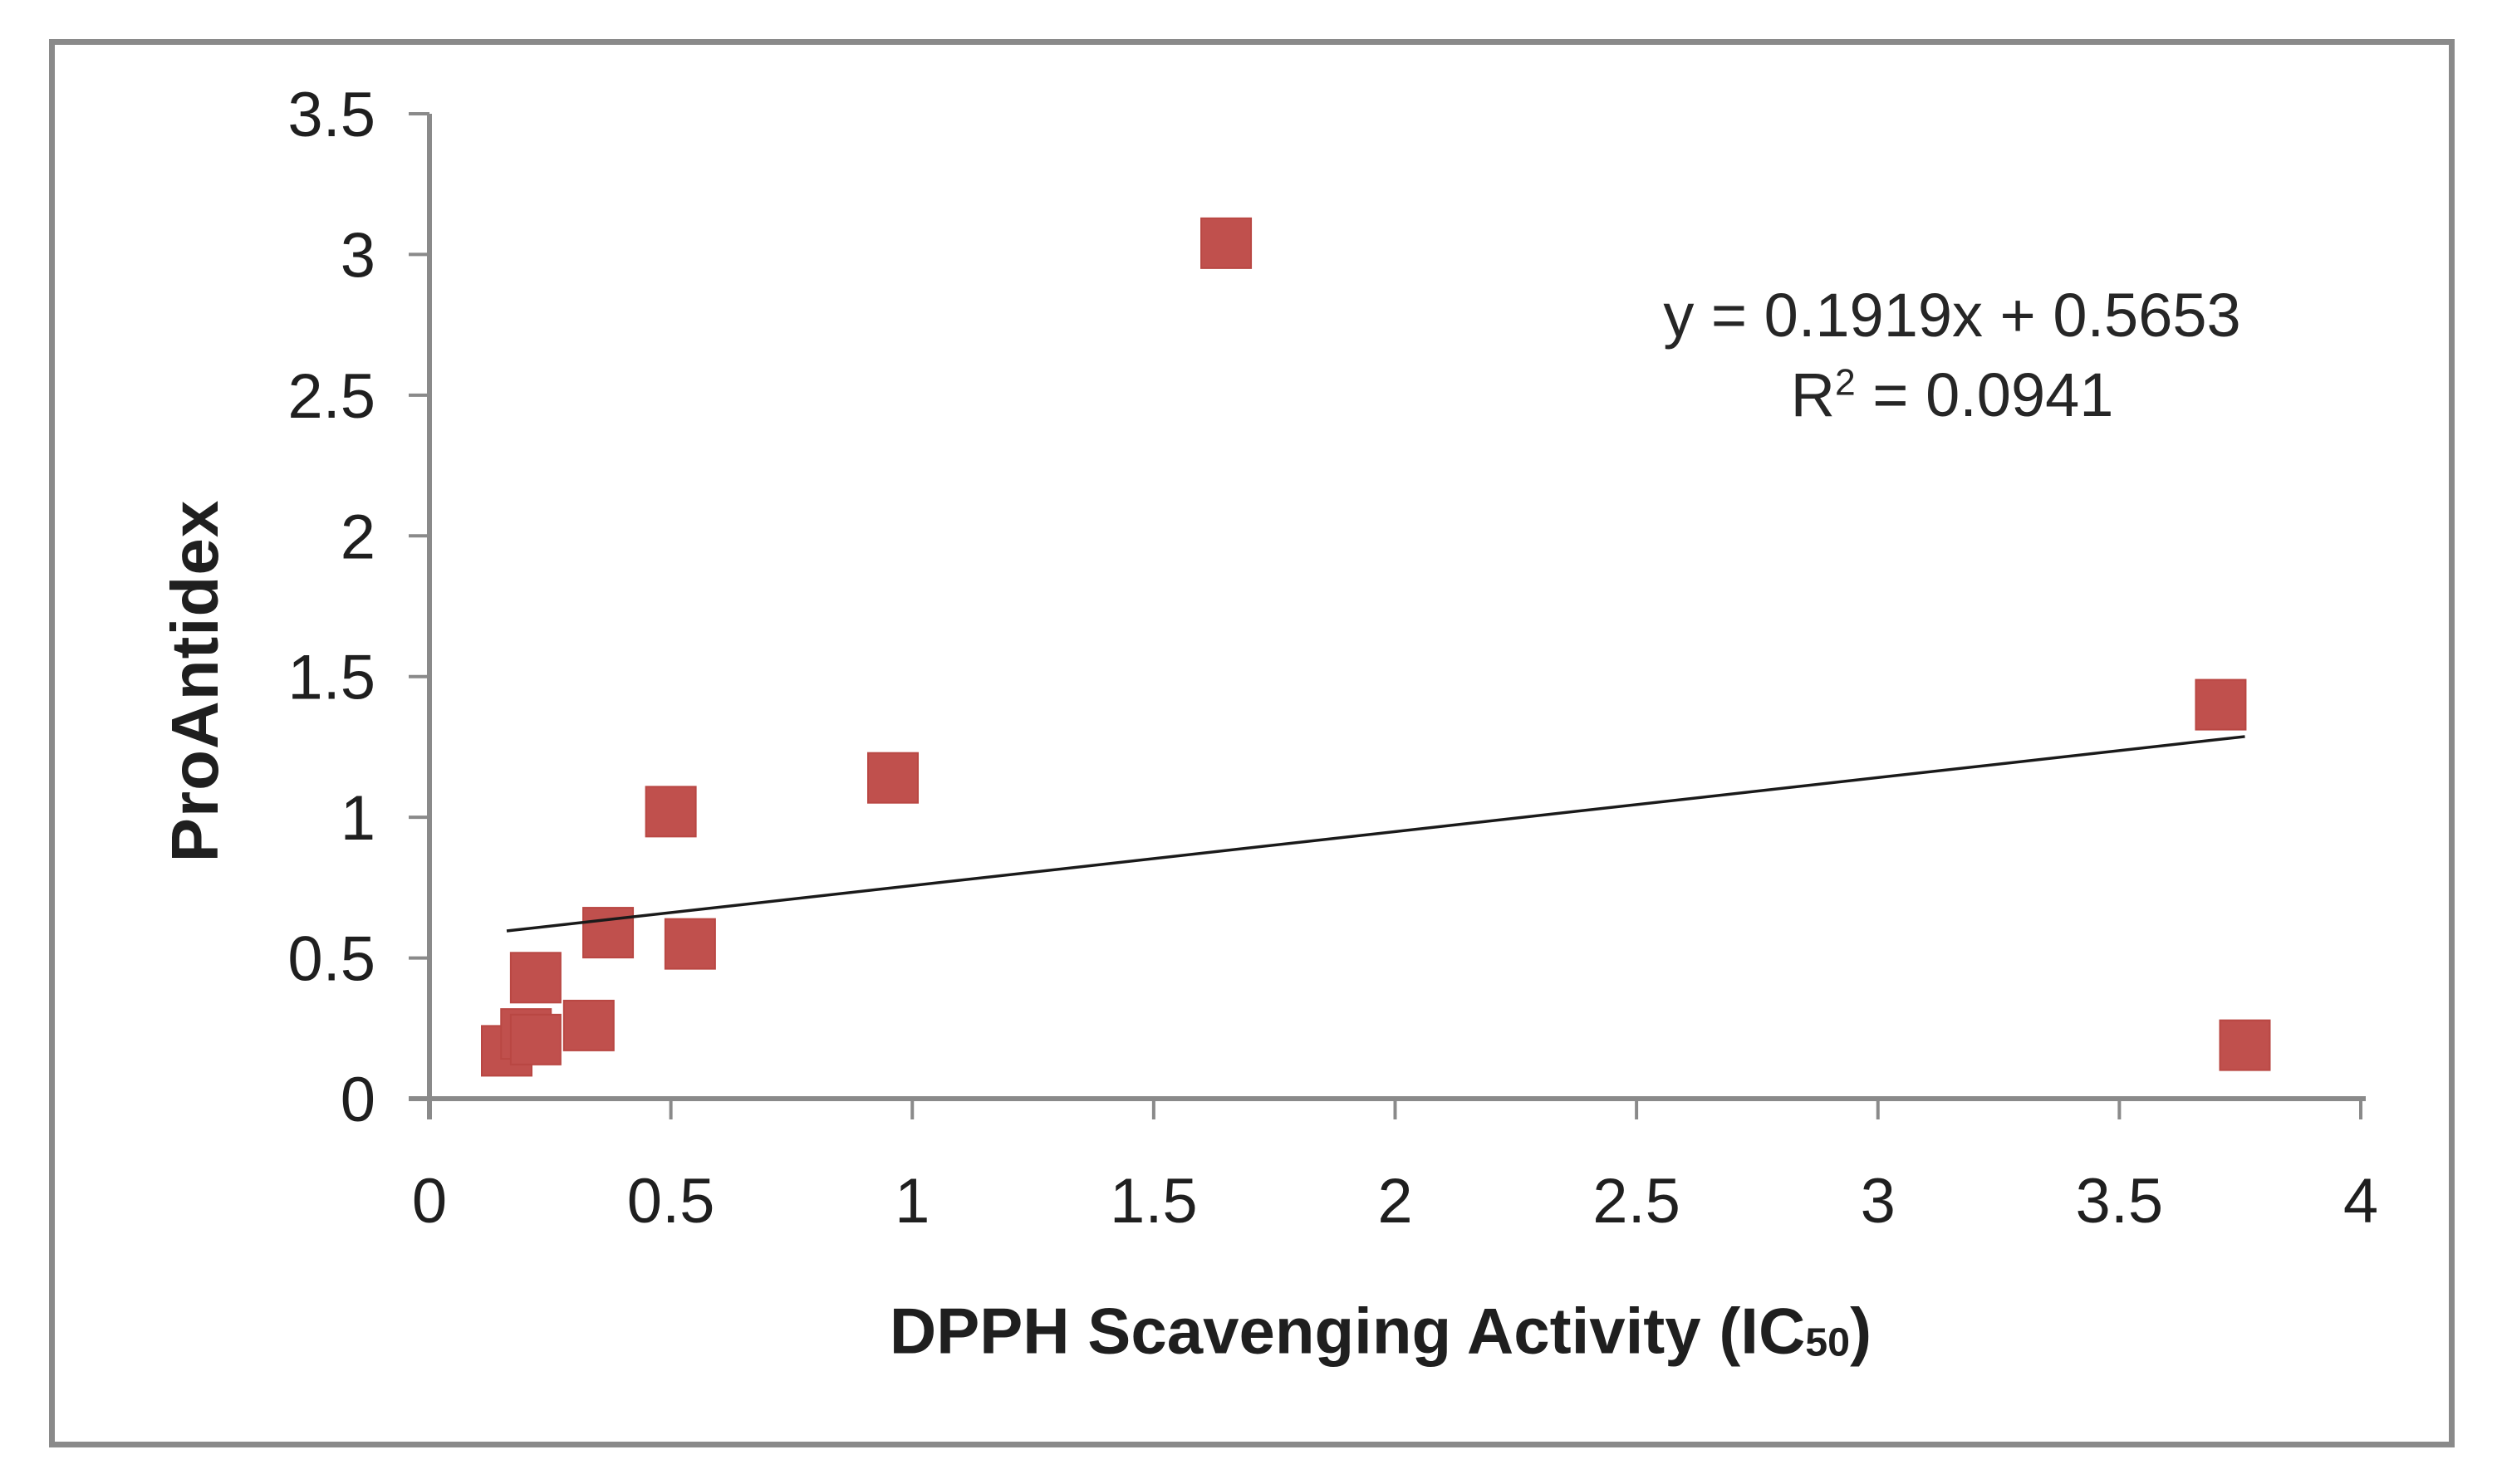  Describe the element at coordinates (1813, 394) in the screenshot. I see `r-squared-base: R` at that location.